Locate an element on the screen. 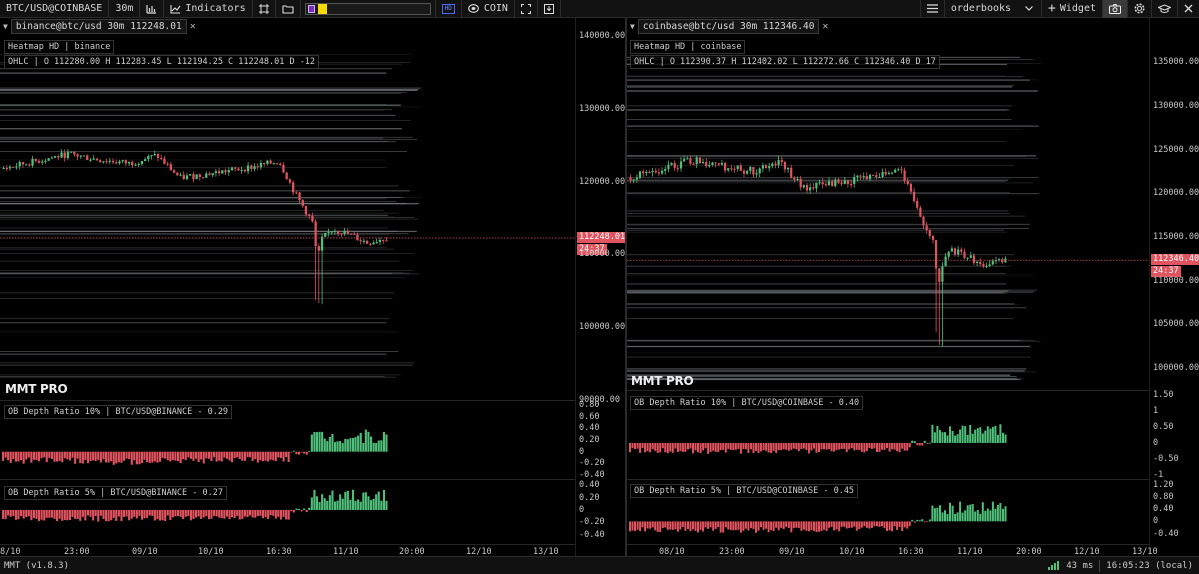 This screenshot has width=1199, height=574. frame-tool-button is located at coordinates (264, 9).